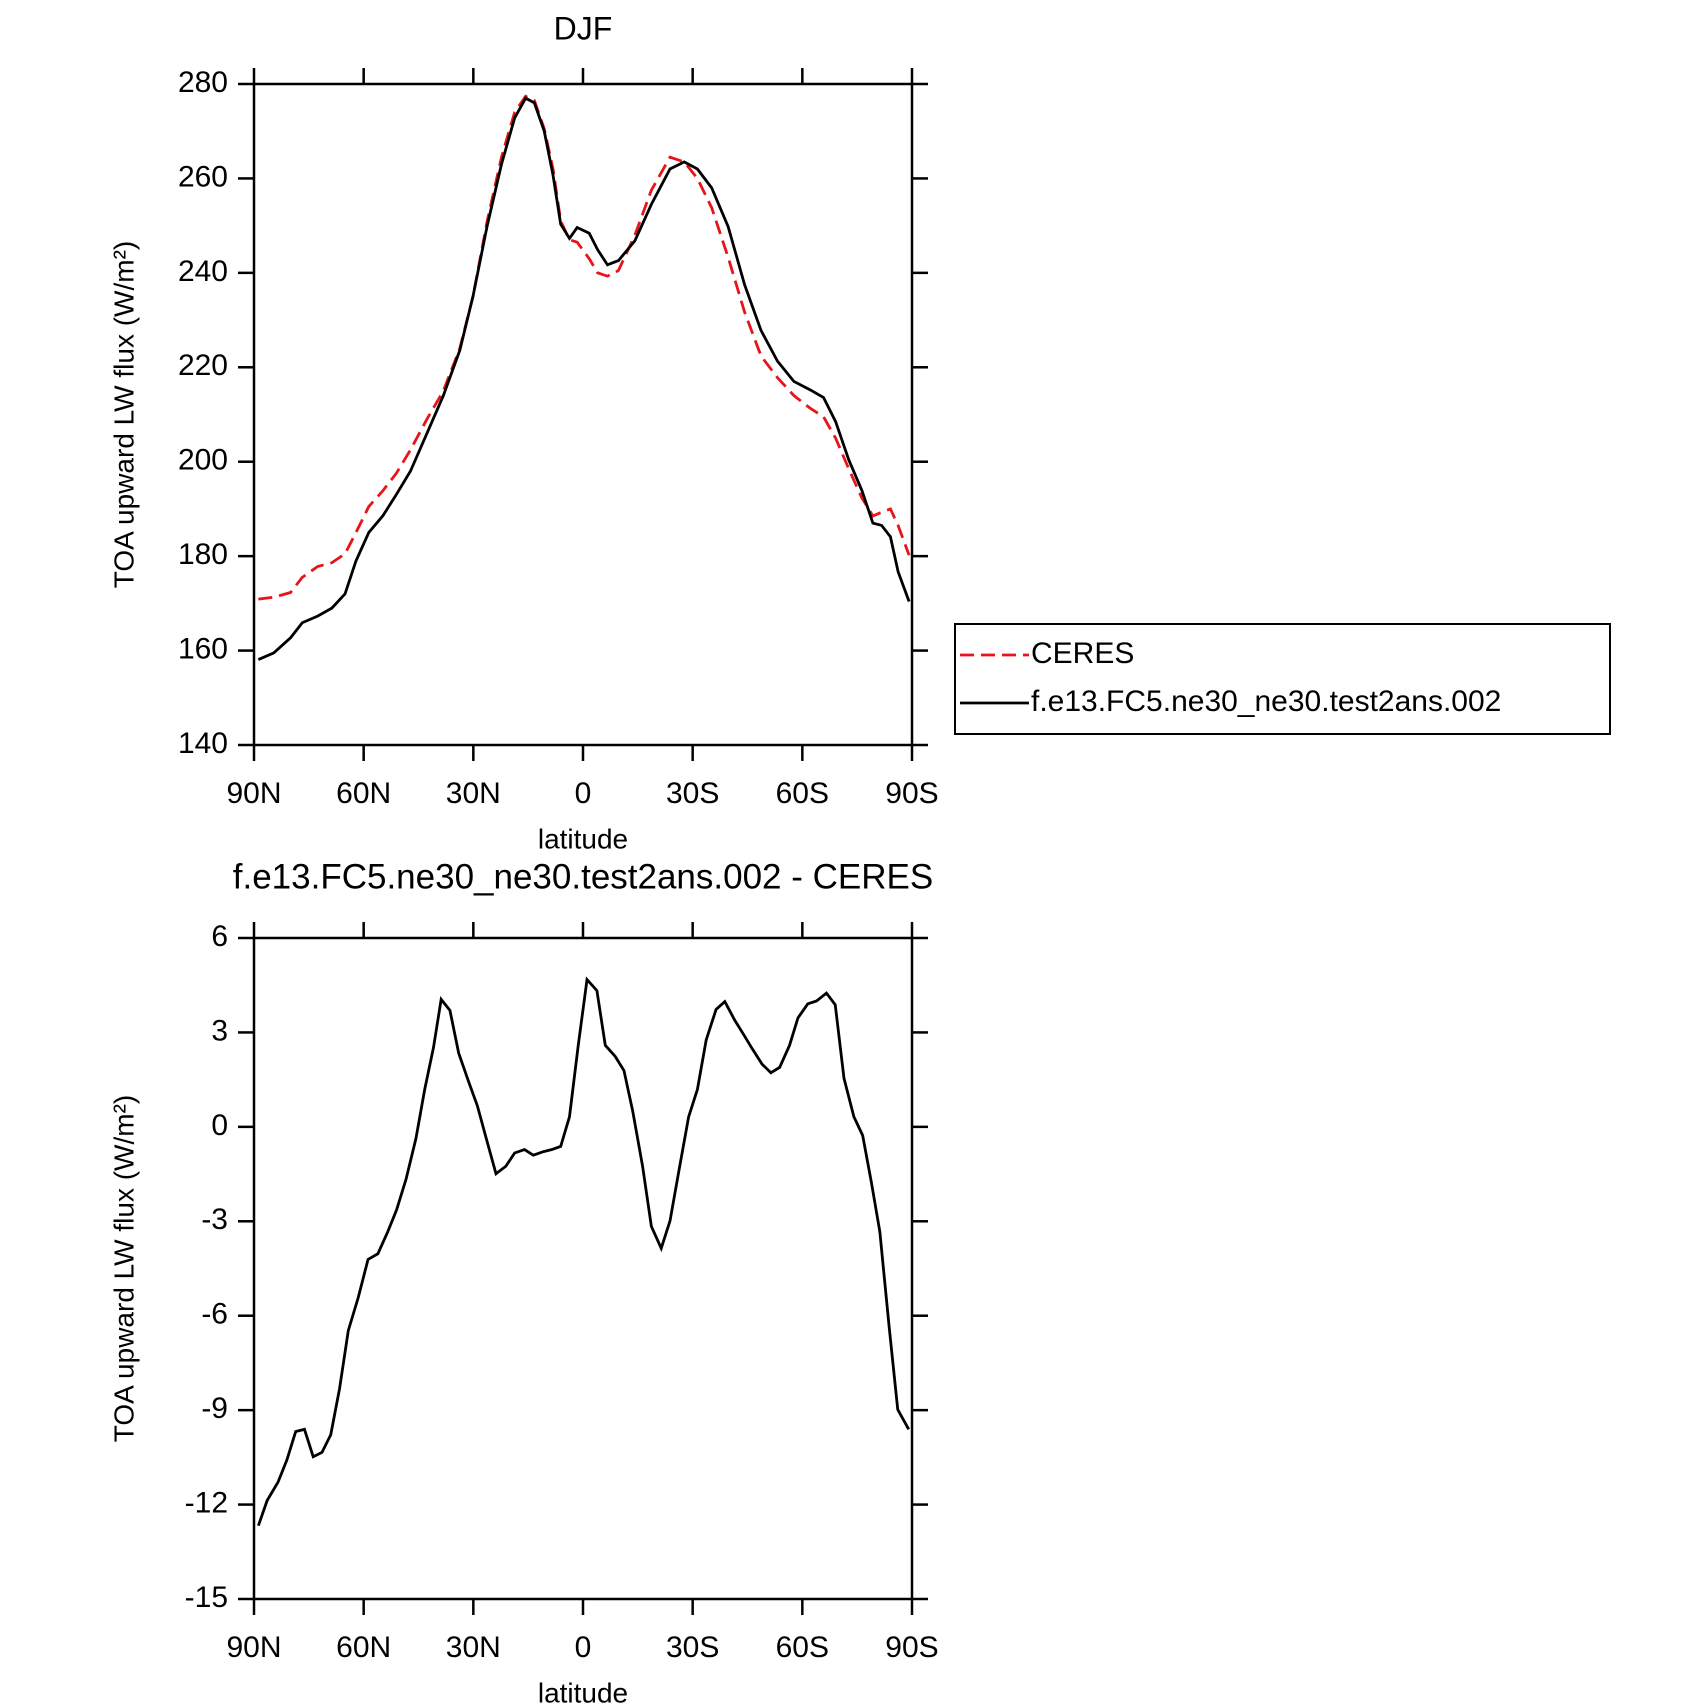  Describe the element at coordinates (206, 1597) in the screenshot. I see `y-tick-label: -15` at that location.